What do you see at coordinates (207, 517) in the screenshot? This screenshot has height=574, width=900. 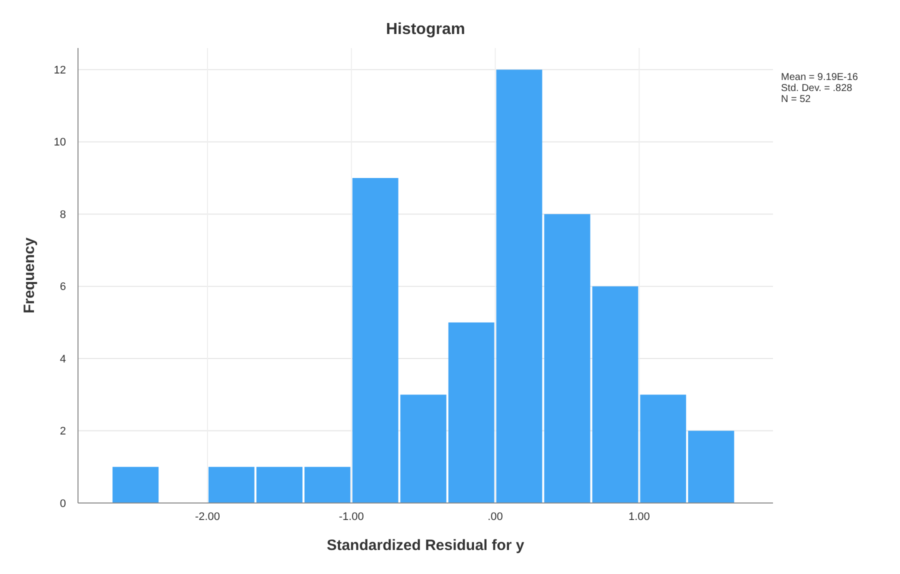 I see `x-tick-label: -2.00` at bounding box center [207, 517].